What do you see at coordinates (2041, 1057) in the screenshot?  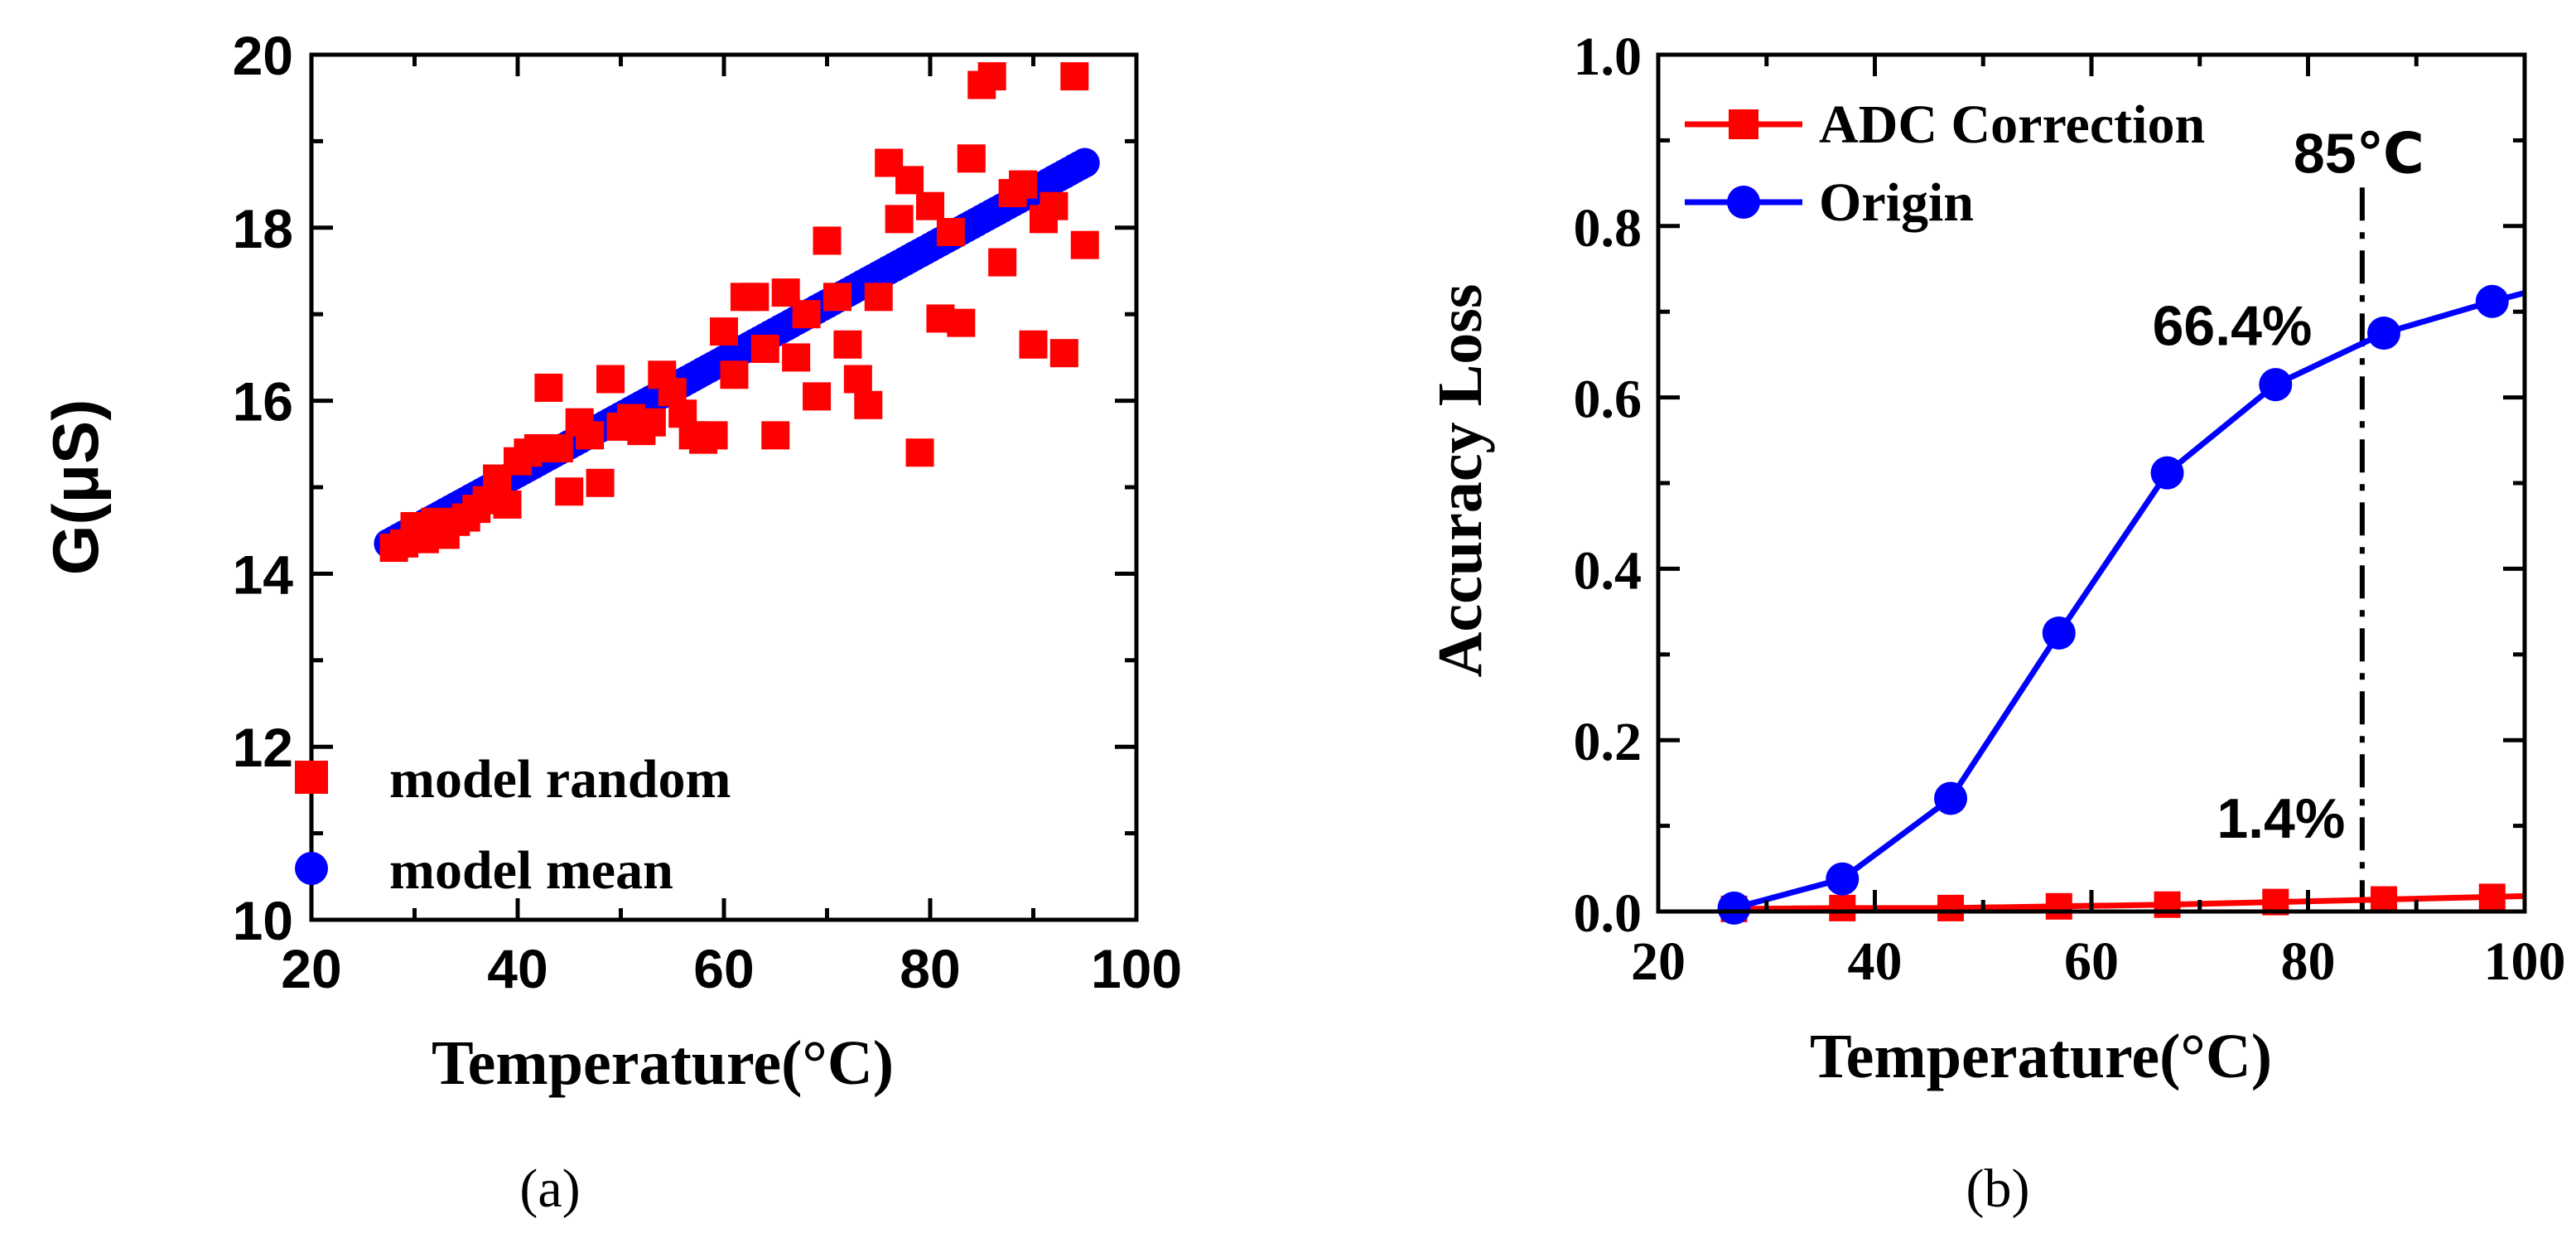 I see `chart-b-x-axis-label: Temperature(°C)` at bounding box center [2041, 1057].